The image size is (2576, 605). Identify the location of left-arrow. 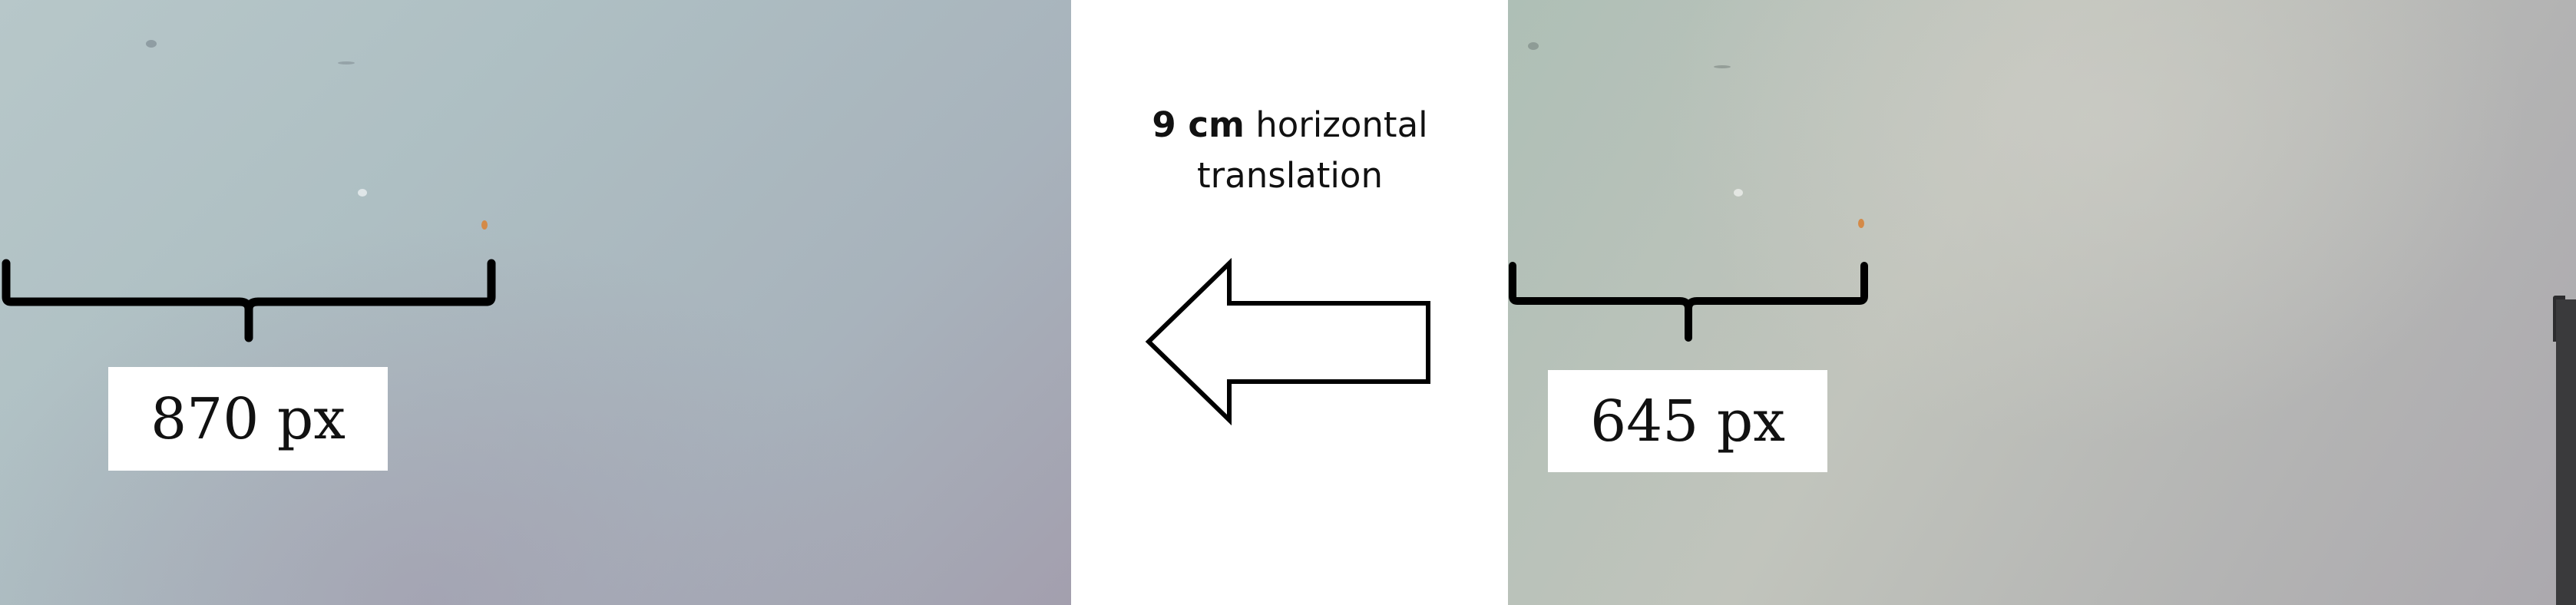
(1287, 341).